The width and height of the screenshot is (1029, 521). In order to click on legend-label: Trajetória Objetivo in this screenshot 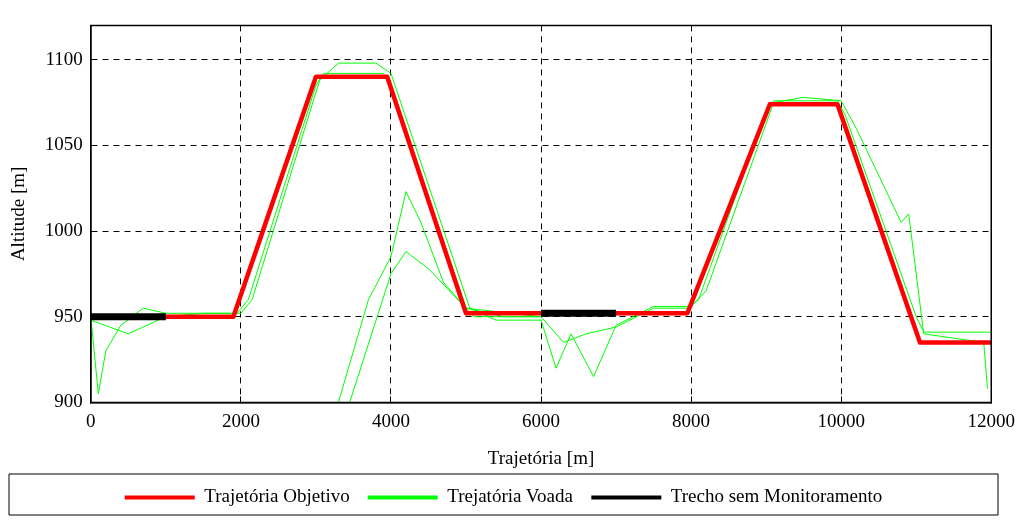, I will do `click(277, 496)`.